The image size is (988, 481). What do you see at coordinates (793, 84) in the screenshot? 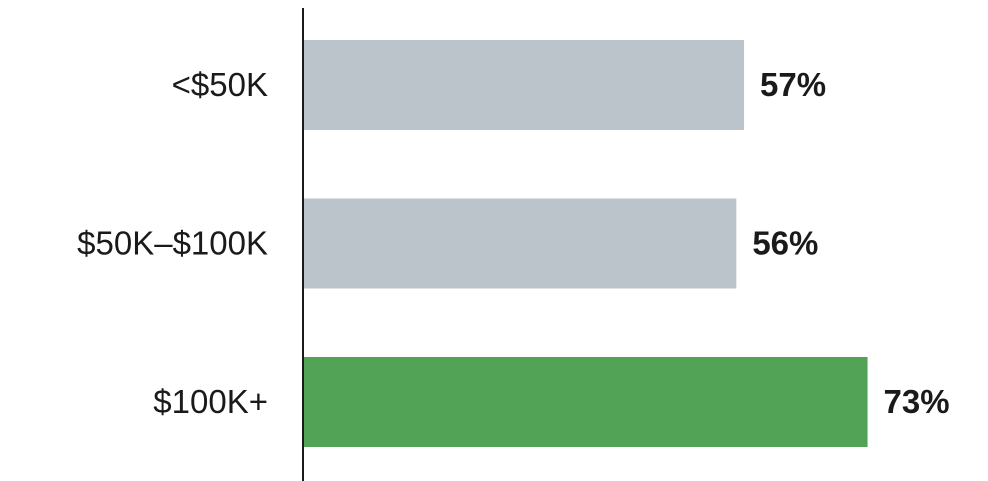
I see `value-label-0: 57%` at bounding box center [793, 84].